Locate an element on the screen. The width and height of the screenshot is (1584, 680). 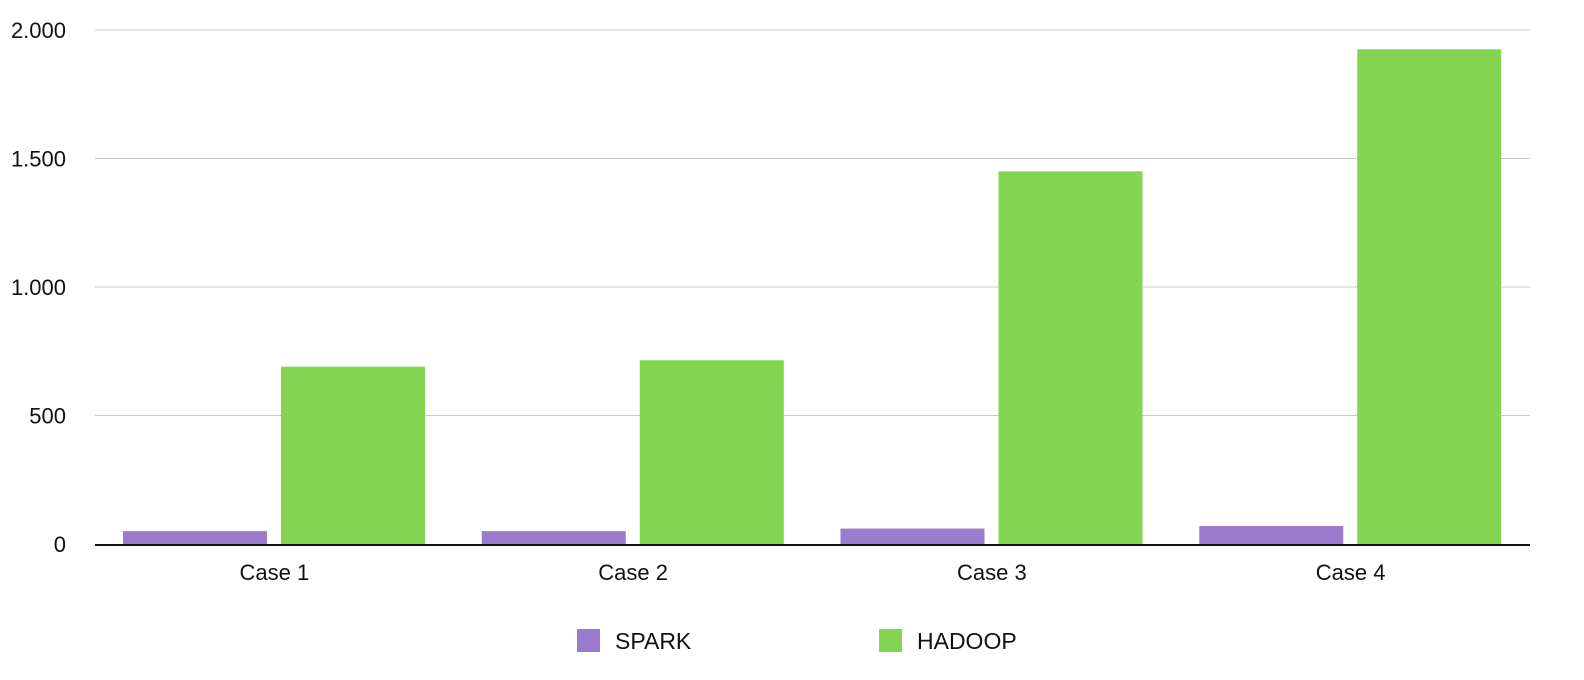
y-tick-label: 1.000 is located at coordinates (38, 287).